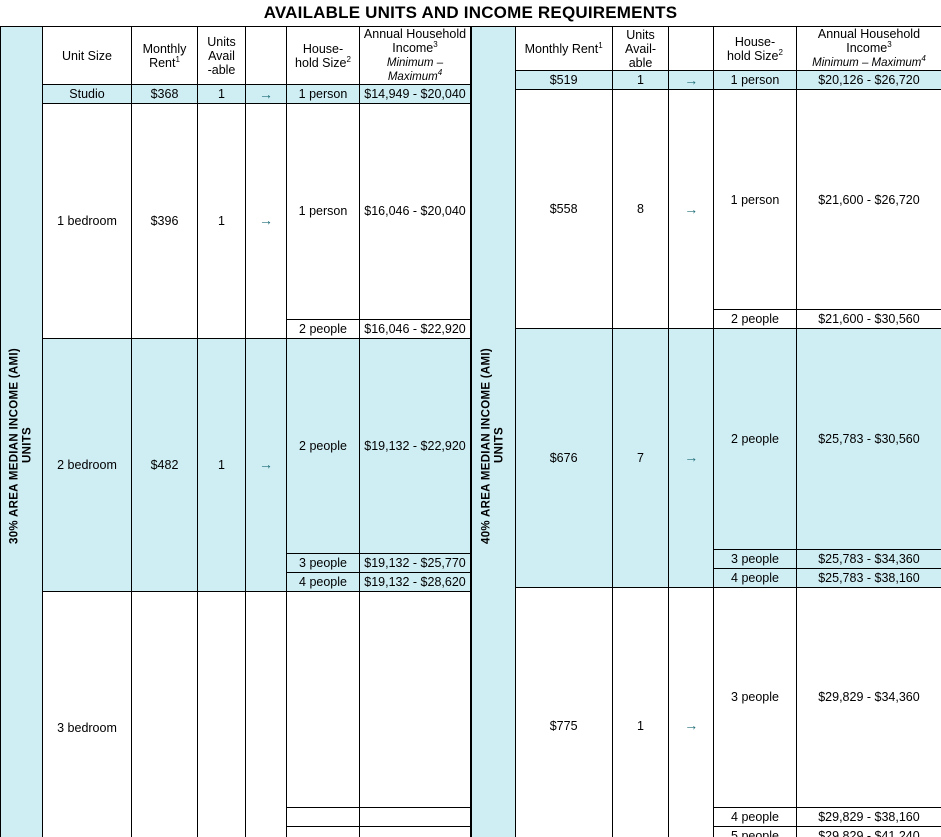  What do you see at coordinates (164, 221) in the screenshot?
I see `cell-monthly-rent: $396` at bounding box center [164, 221].